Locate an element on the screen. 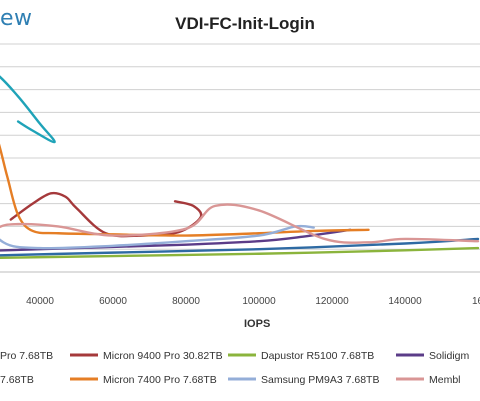 This screenshot has width=480, height=401. x-tick-label: 120000 is located at coordinates (332, 301).